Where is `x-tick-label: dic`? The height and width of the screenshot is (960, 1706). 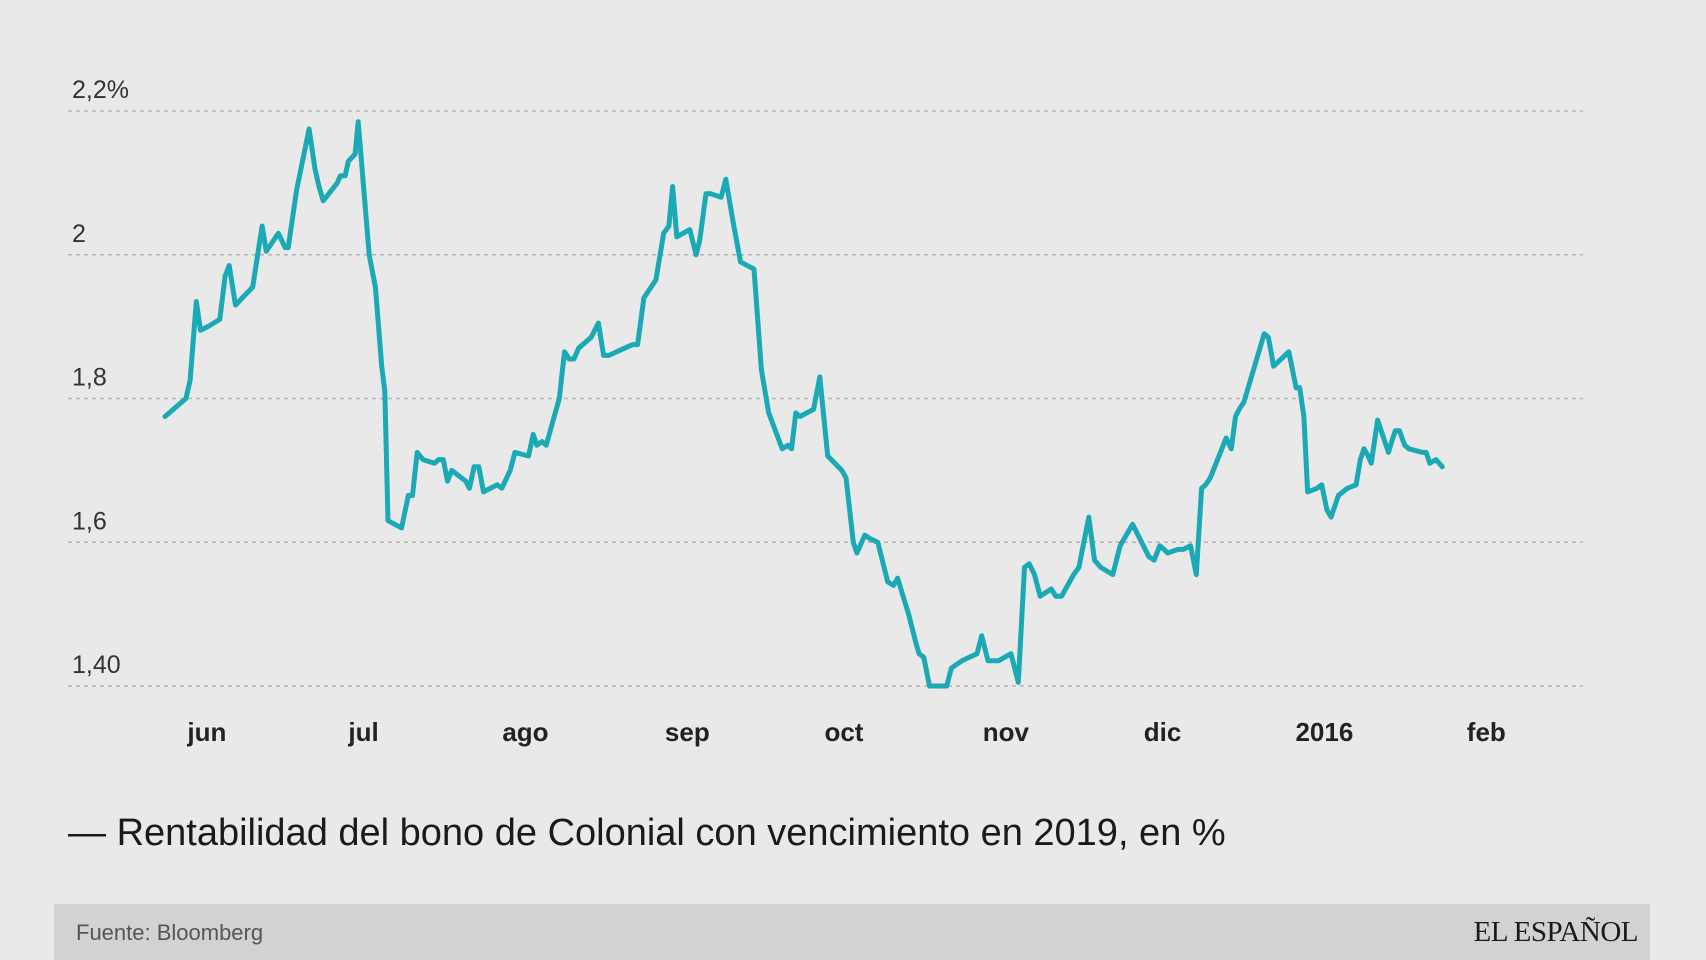 x-tick-label: dic is located at coordinates (1163, 732).